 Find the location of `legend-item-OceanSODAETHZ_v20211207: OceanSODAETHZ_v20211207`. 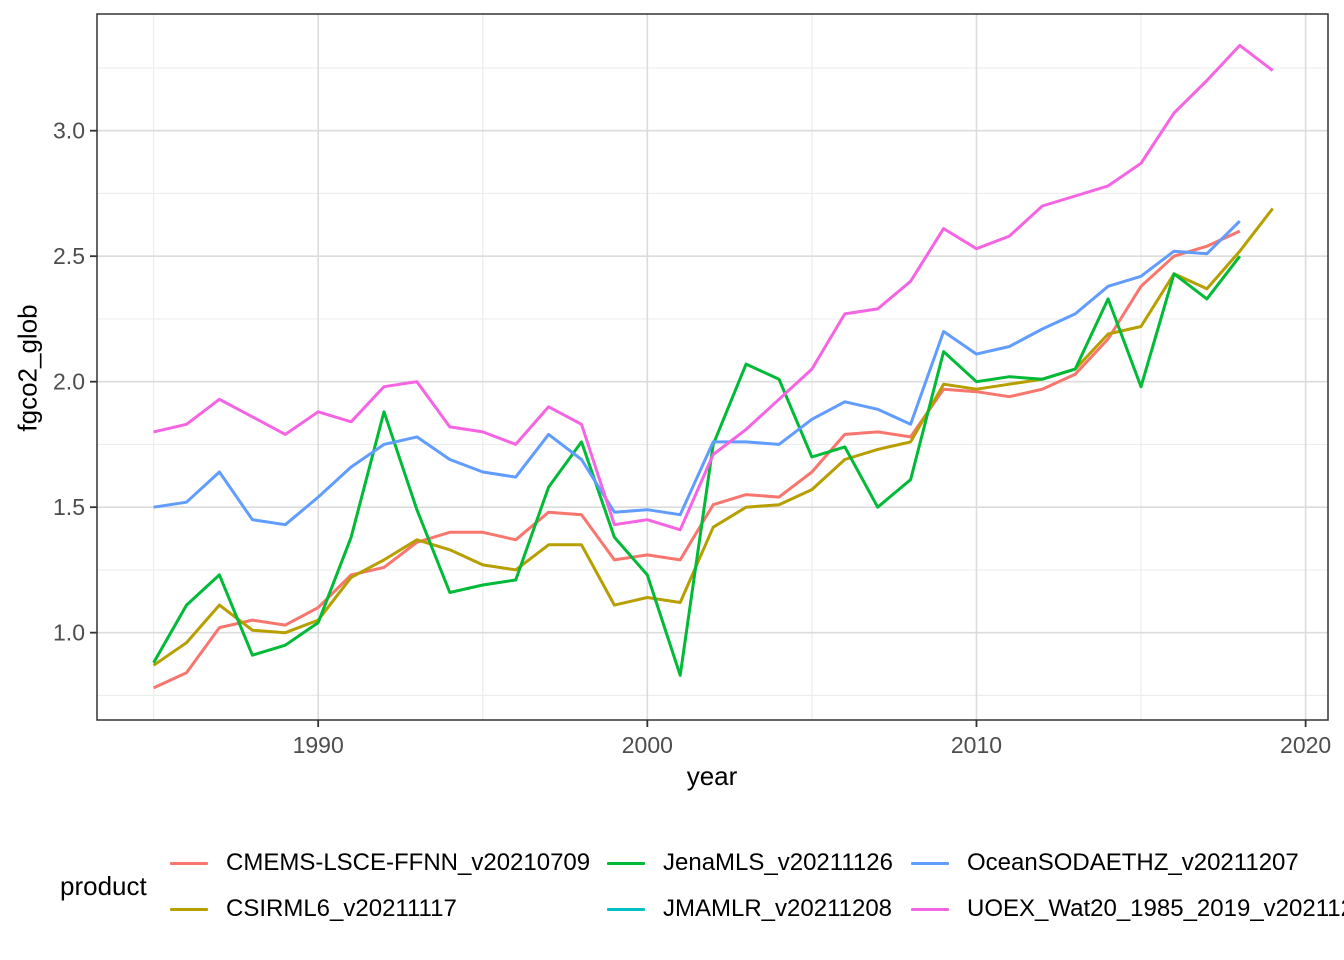

legend-item-OceanSODAETHZ_v20211207: OceanSODAETHZ_v20211207 is located at coordinates (1105, 863).